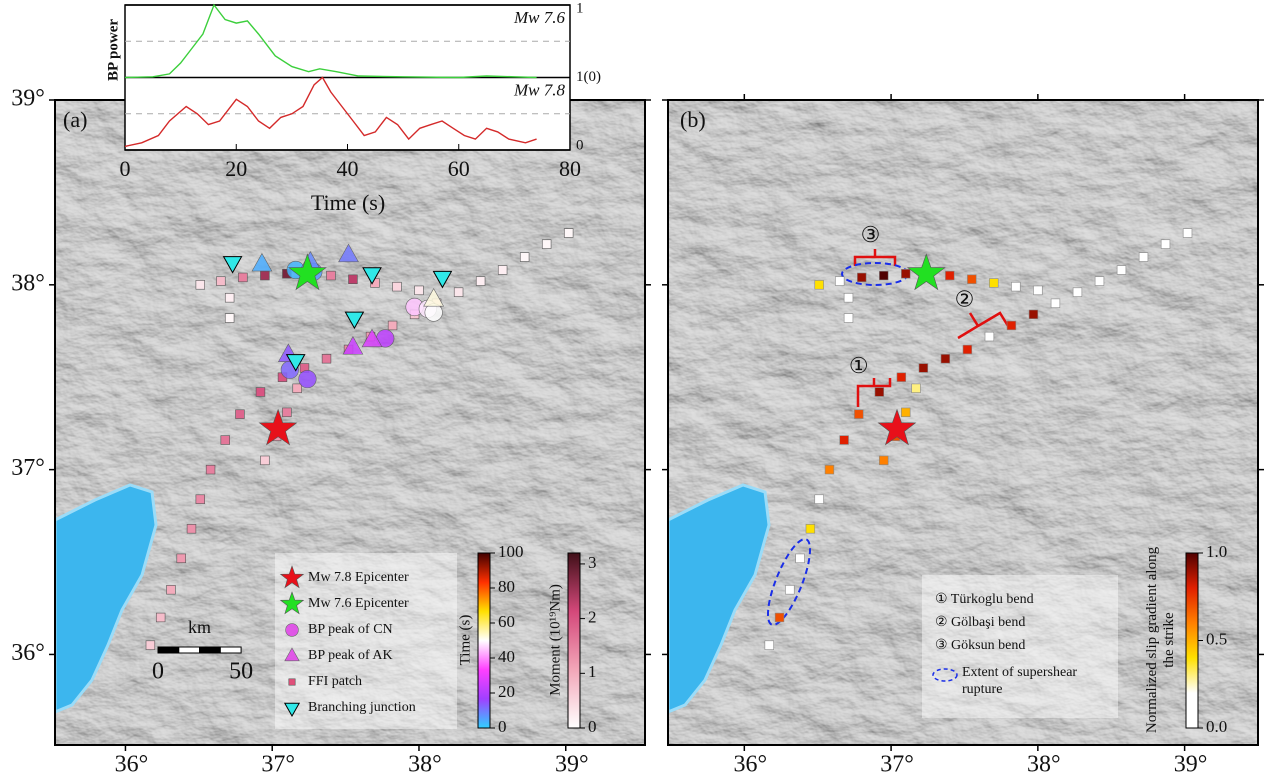 The height and width of the screenshot is (777, 1267). I want to click on series-label: Mw 7.8, so click(539, 89).